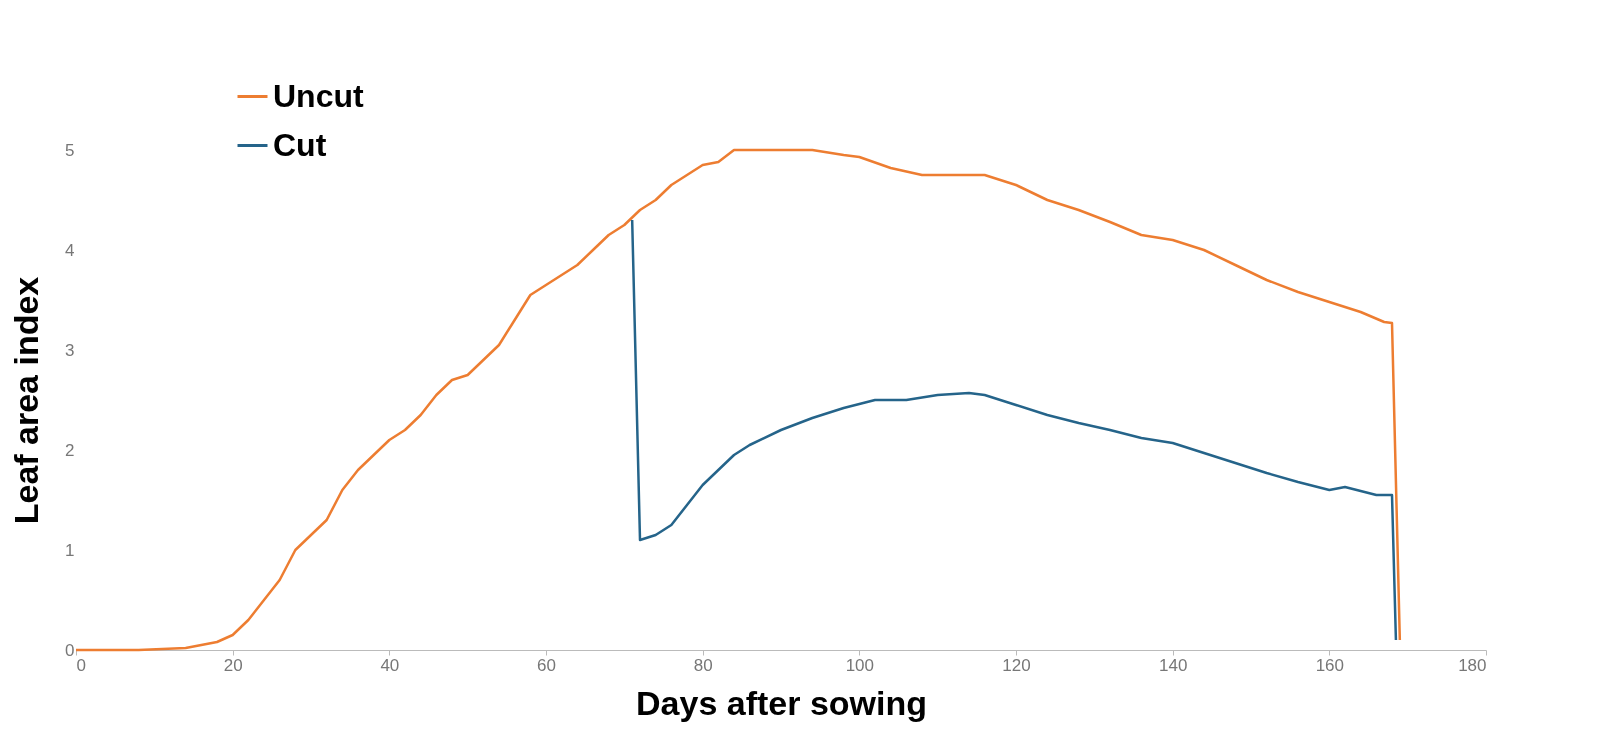 The height and width of the screenshot is (730, 1598). I want to click on x-tick-label: 60, so click(546, 665).